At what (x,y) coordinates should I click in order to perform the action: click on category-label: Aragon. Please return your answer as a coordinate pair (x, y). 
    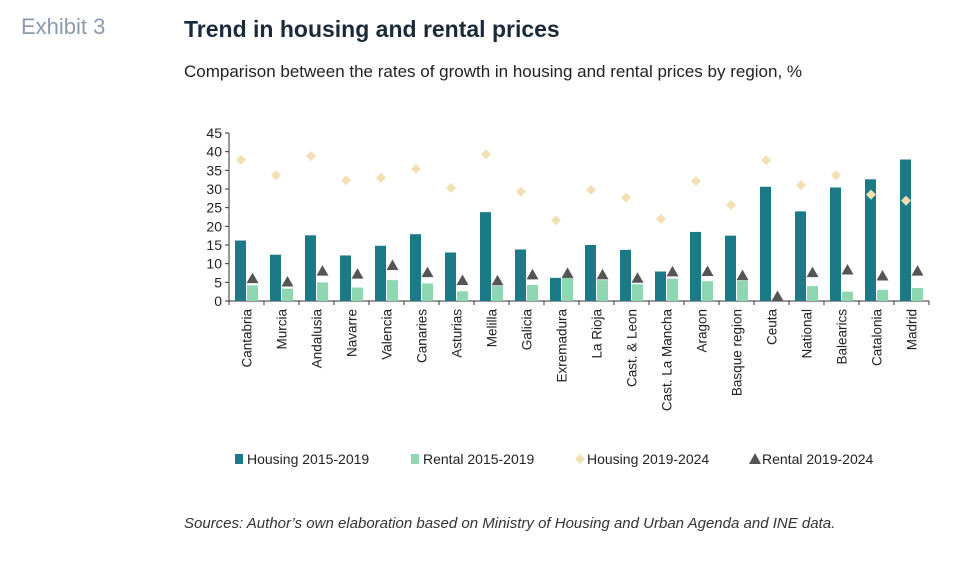
    Looking at the image, I should click on (702, 331).